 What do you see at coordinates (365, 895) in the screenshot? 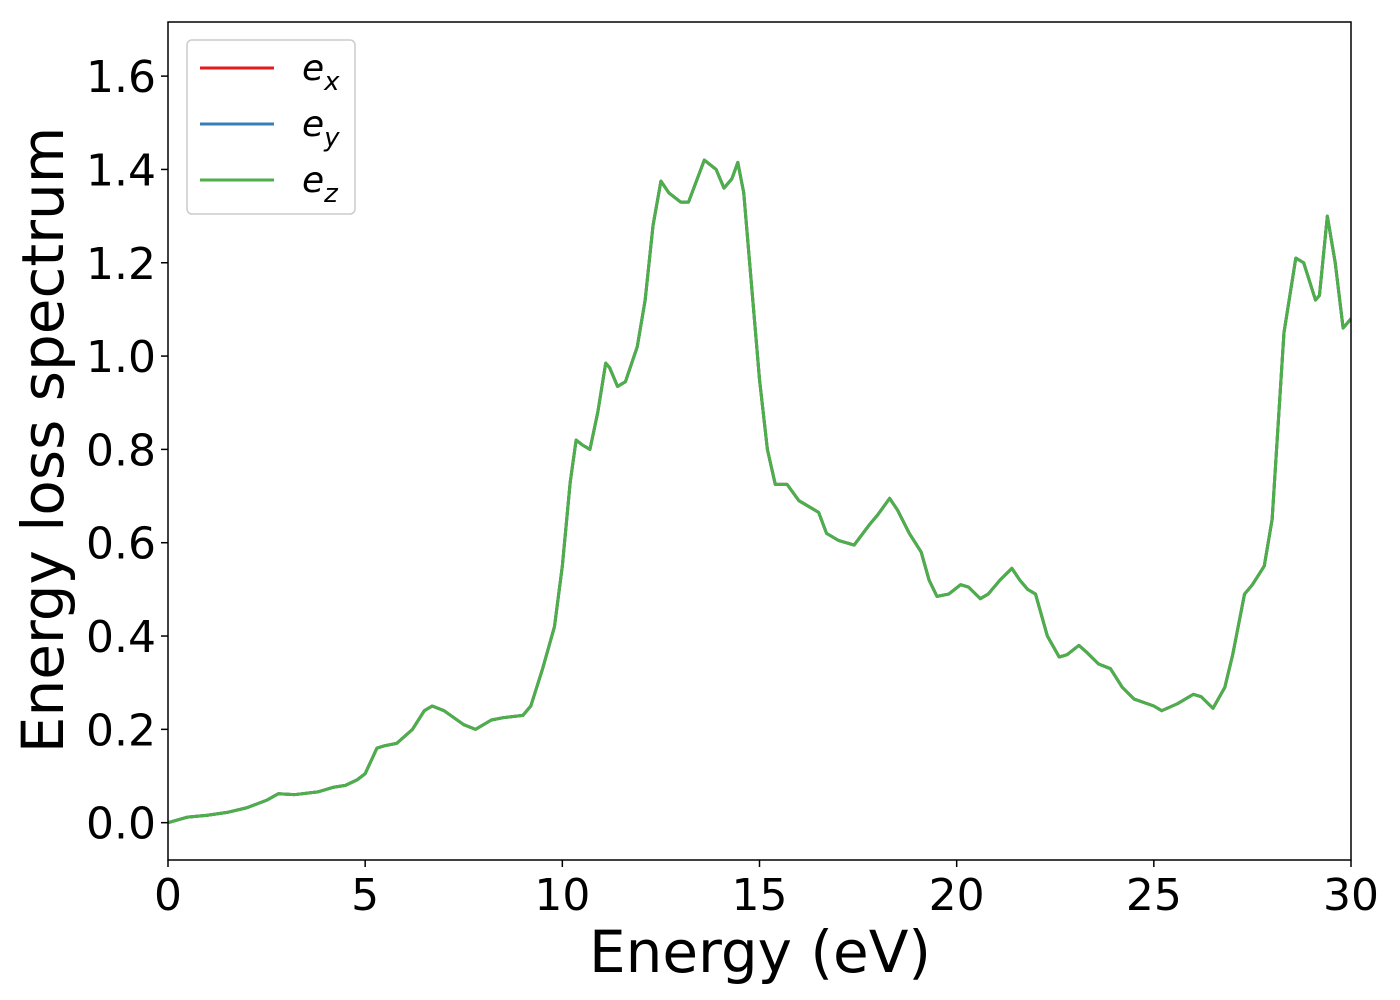
I see `x-tick-label: 5` at bounding box center [365, 895].